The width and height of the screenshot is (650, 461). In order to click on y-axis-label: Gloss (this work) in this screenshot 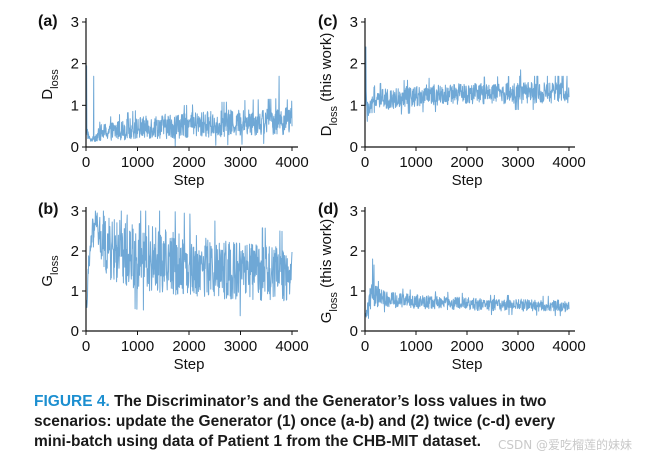, I will do `click(329, 271)`.